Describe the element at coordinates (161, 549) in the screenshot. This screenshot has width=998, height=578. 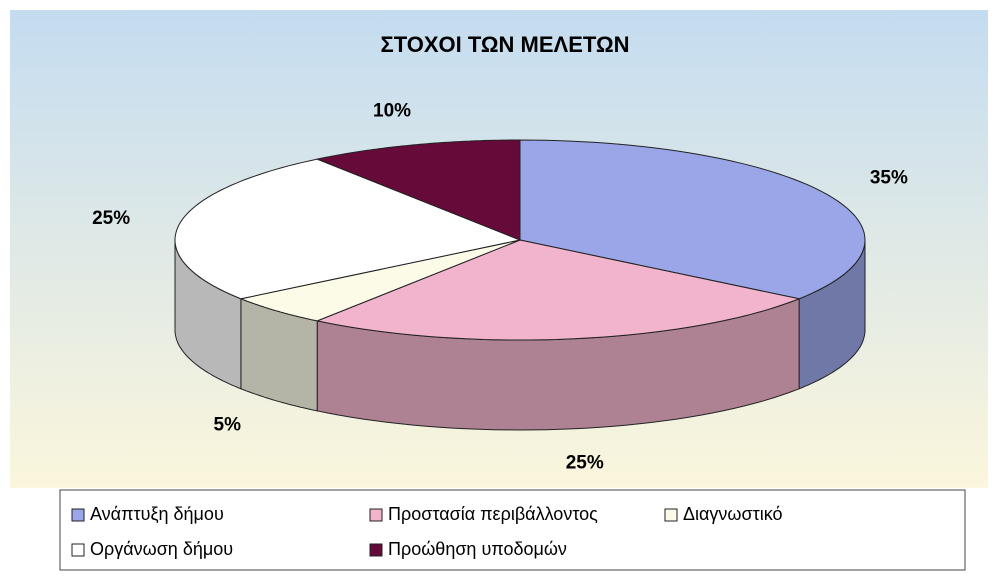
I see `legend-label: Οργάνωση δήμου` at that location.